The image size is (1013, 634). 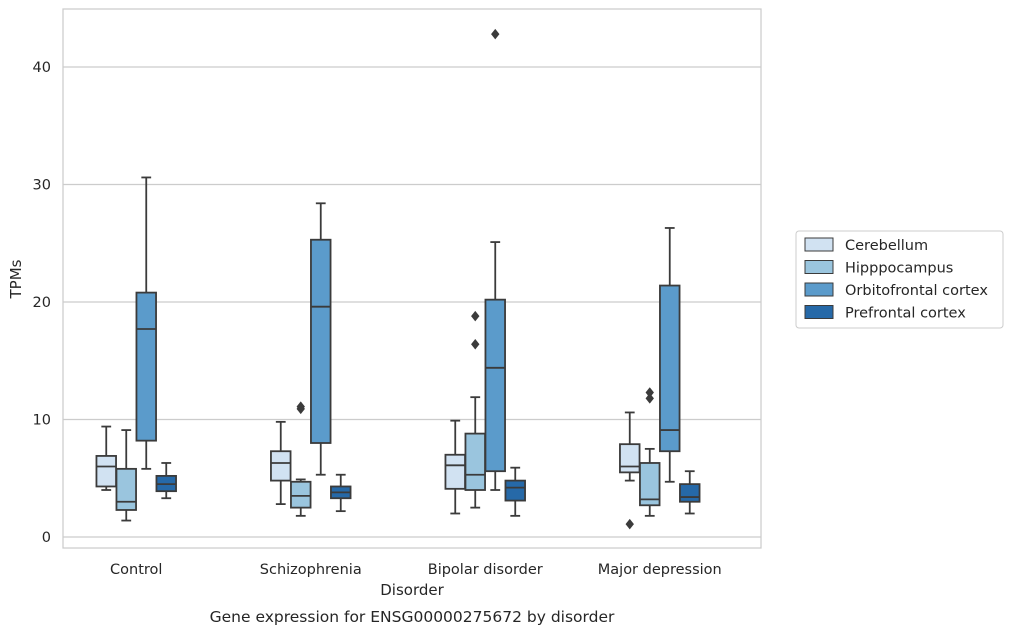 I want to click on box-orbitofrontal-cortex-control, so click(x=146, y=323).